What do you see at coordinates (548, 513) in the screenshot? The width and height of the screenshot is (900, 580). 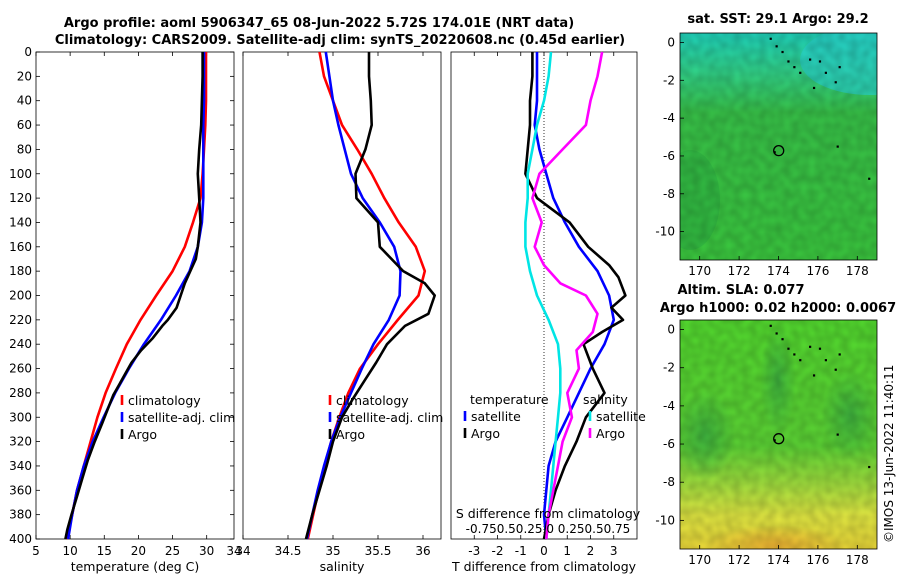 I see `difference-top-label: S difference from climatology` at bounding box center [548, 513].